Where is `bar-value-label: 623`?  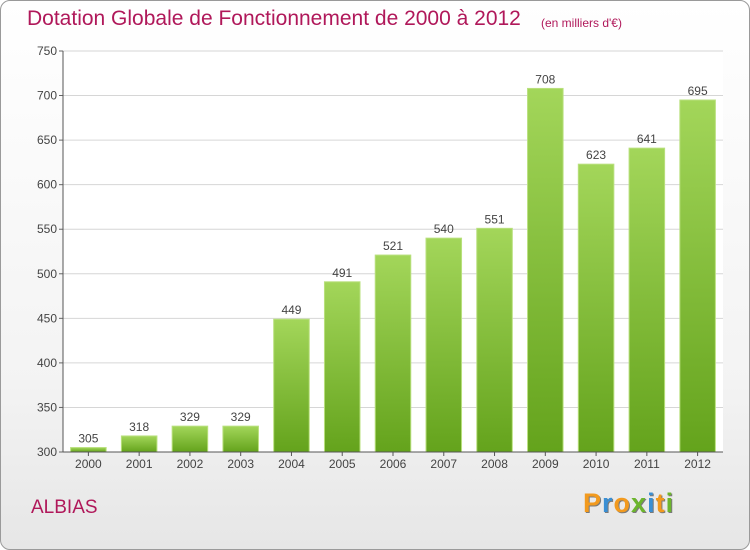
bar-value-label: 623 is located at coordinates (596, 155).